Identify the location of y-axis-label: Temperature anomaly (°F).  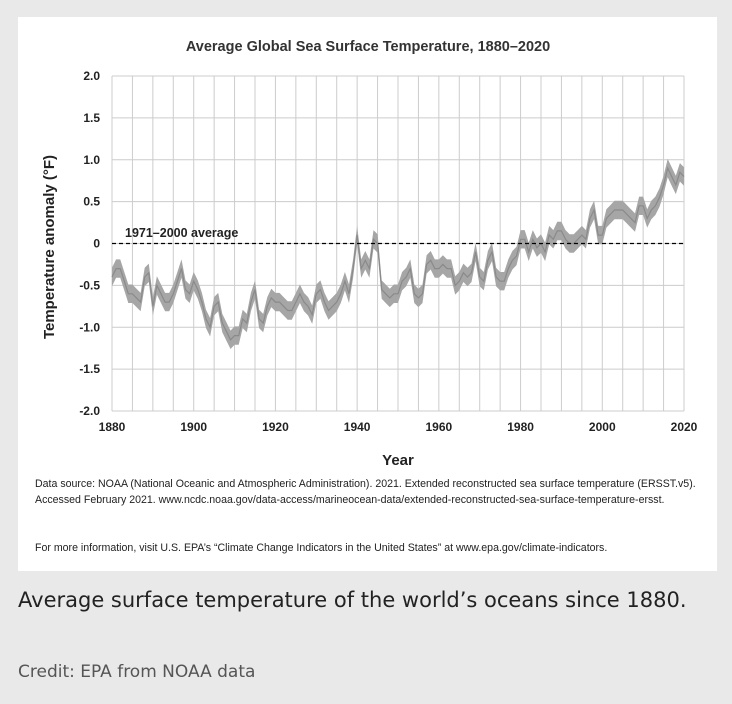
(49, 247).